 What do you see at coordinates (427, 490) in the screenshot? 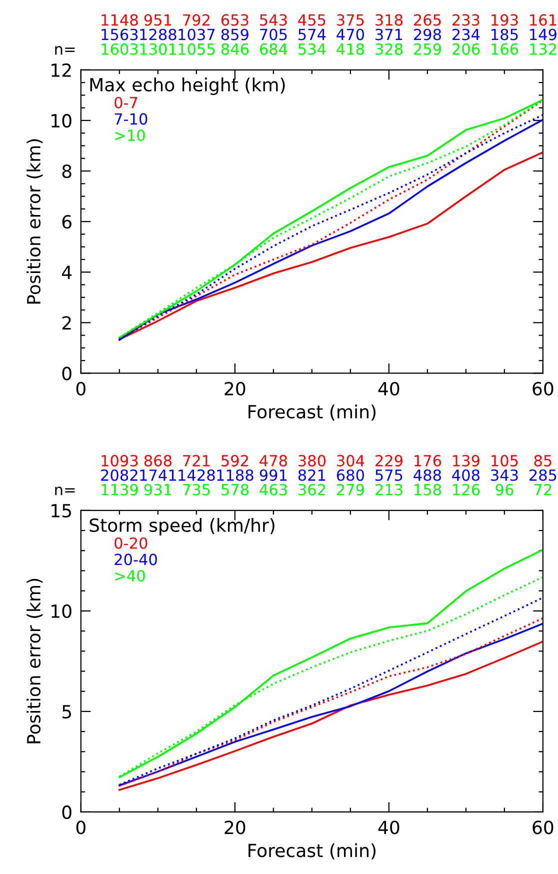
I see `text: 158` at bounding box center [427, 490].